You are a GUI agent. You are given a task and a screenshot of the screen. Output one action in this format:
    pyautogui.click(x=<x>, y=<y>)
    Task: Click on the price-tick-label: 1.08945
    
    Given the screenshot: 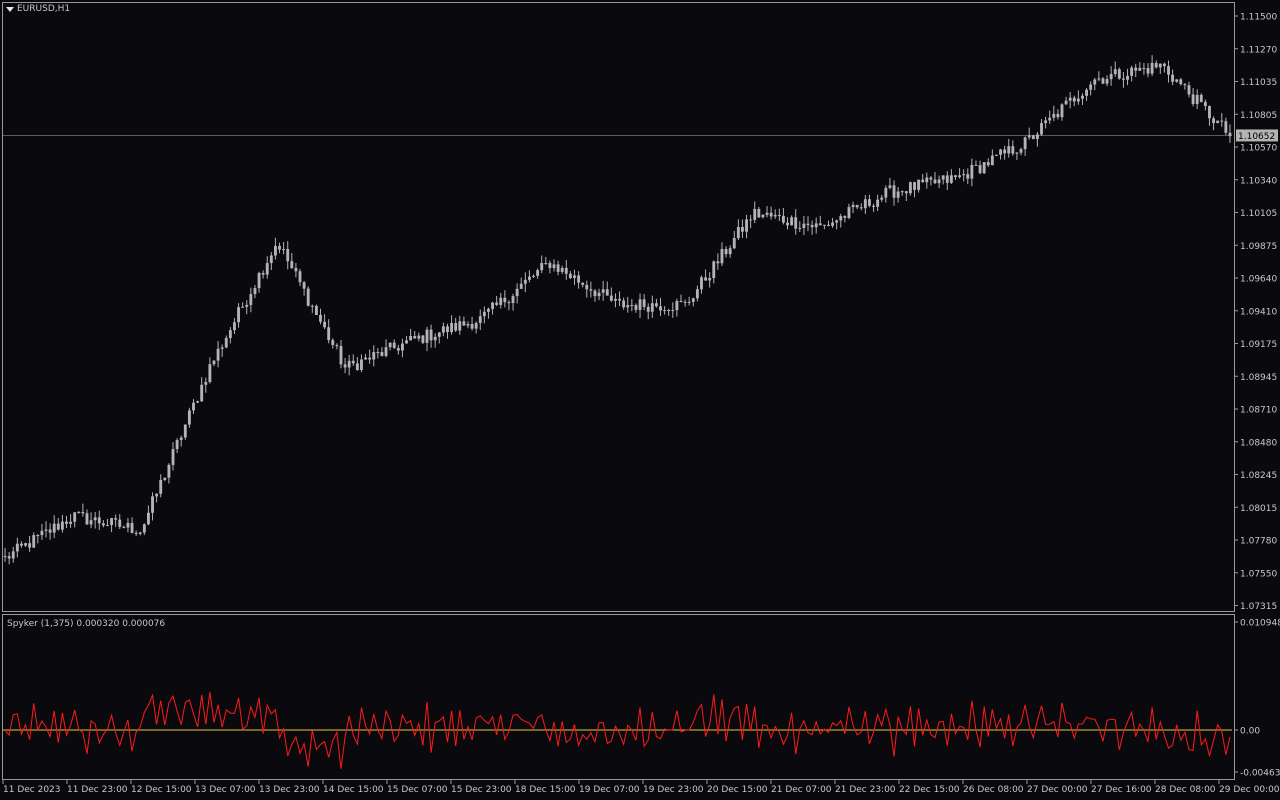 What is the action you would take?
    pyautogui.click(x=1258, y=378)
    